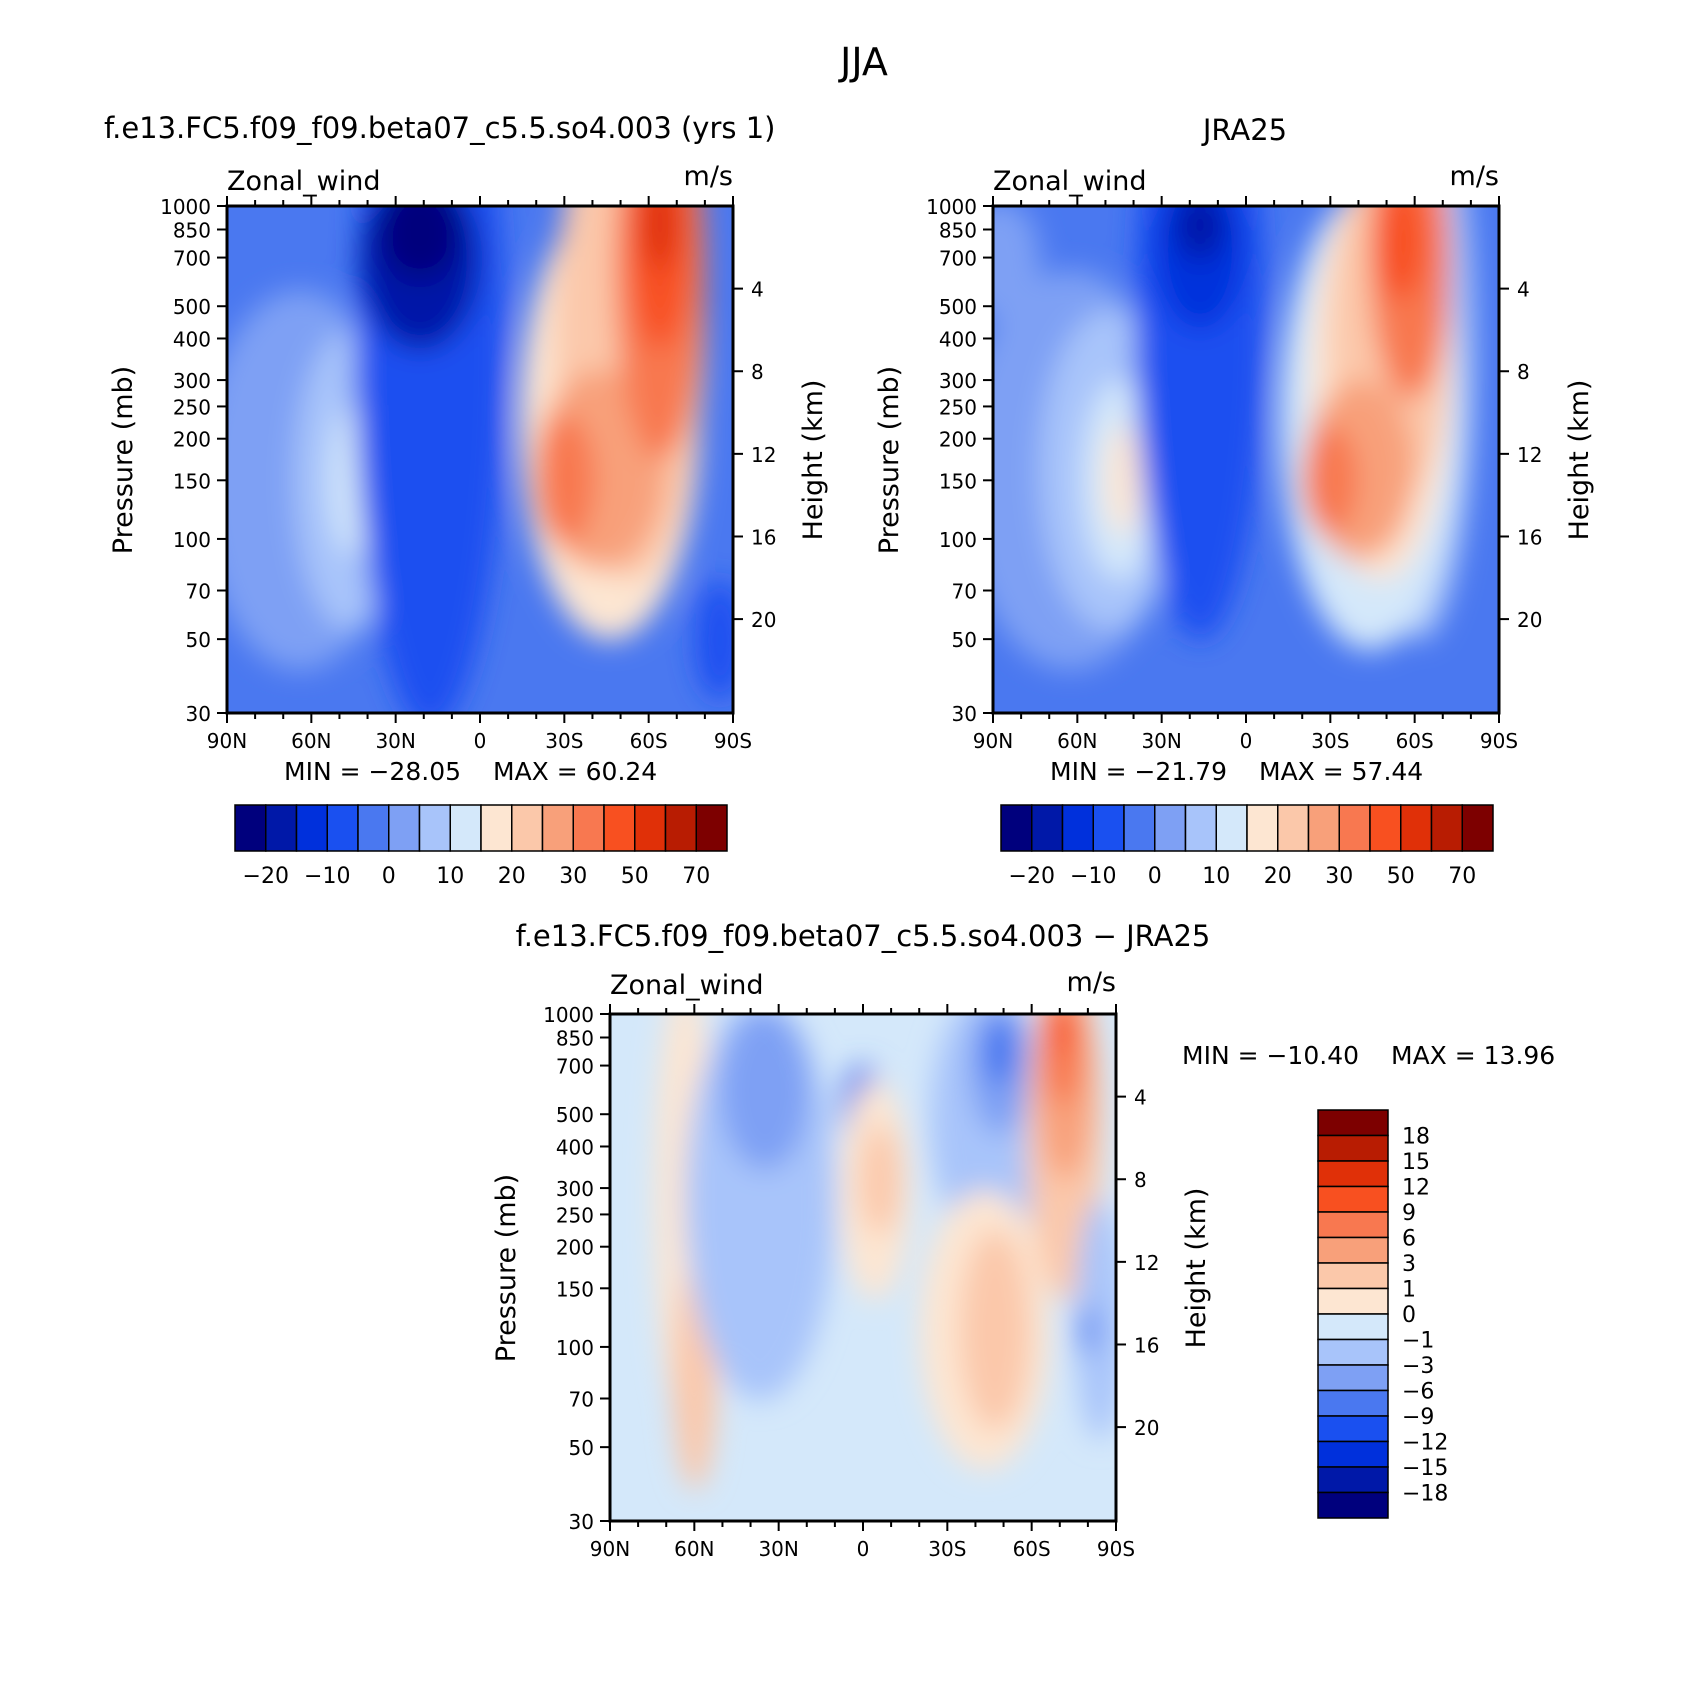  Describe the element at coordinates (573, 876) in the screenshot. I see `colorbar-label: 30` at that location.